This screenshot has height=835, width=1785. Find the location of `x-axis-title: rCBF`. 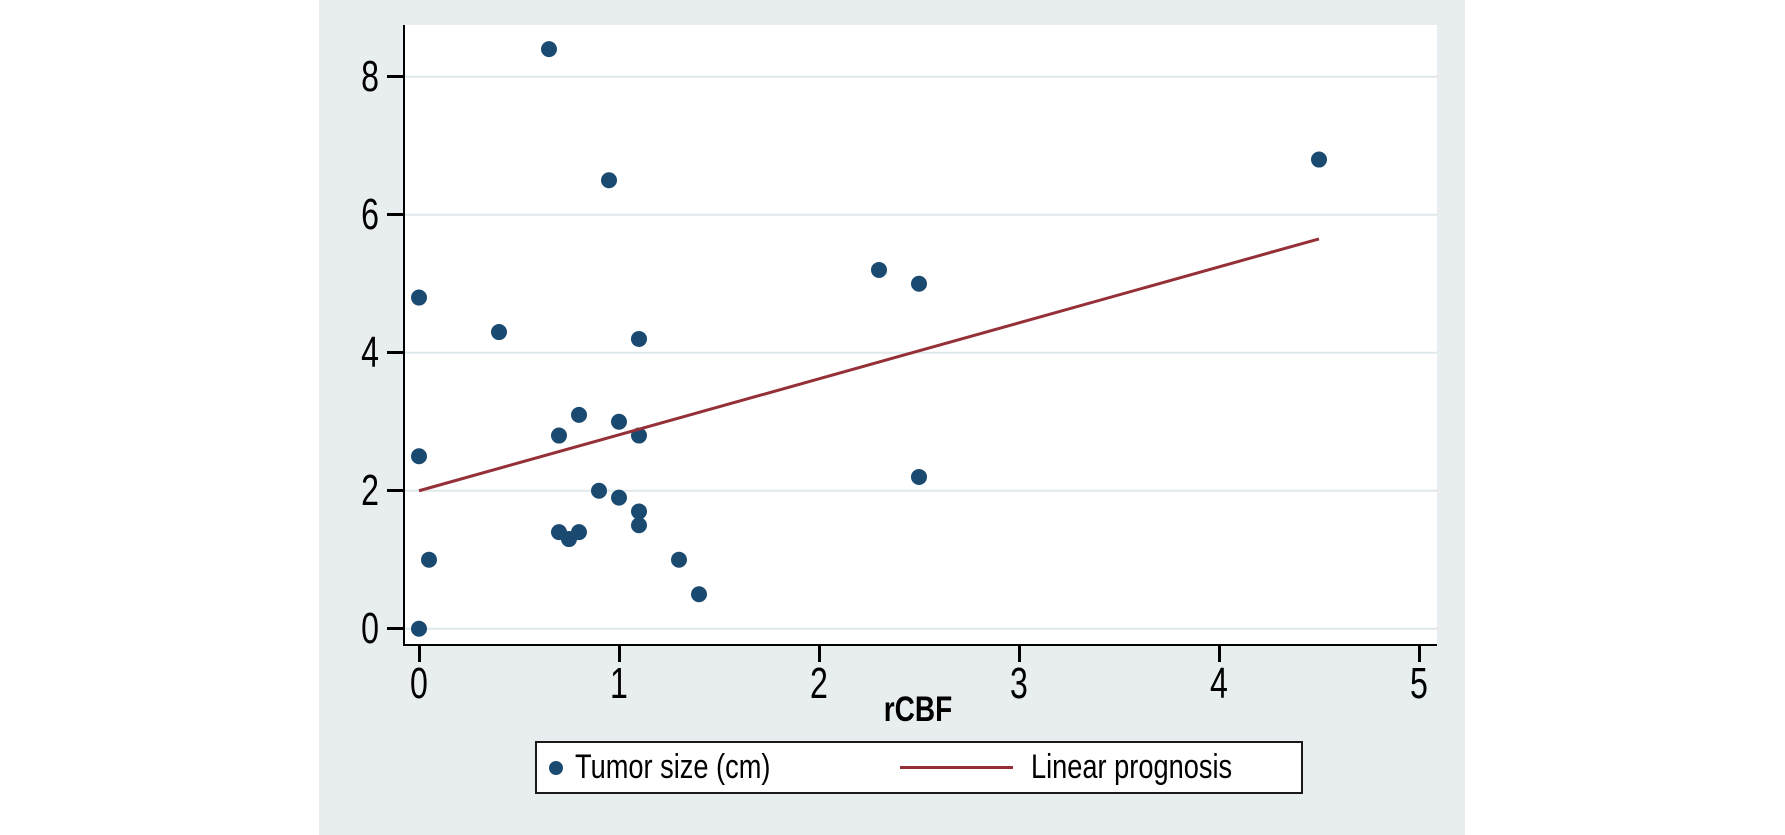

x-axis-title: rCBF is located at coordinates (918, 709).